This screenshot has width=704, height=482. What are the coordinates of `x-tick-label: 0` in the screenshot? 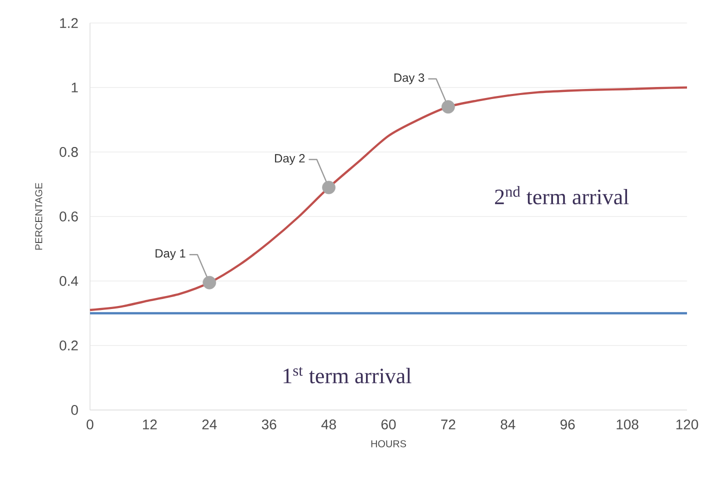 It's located at (90, 425).